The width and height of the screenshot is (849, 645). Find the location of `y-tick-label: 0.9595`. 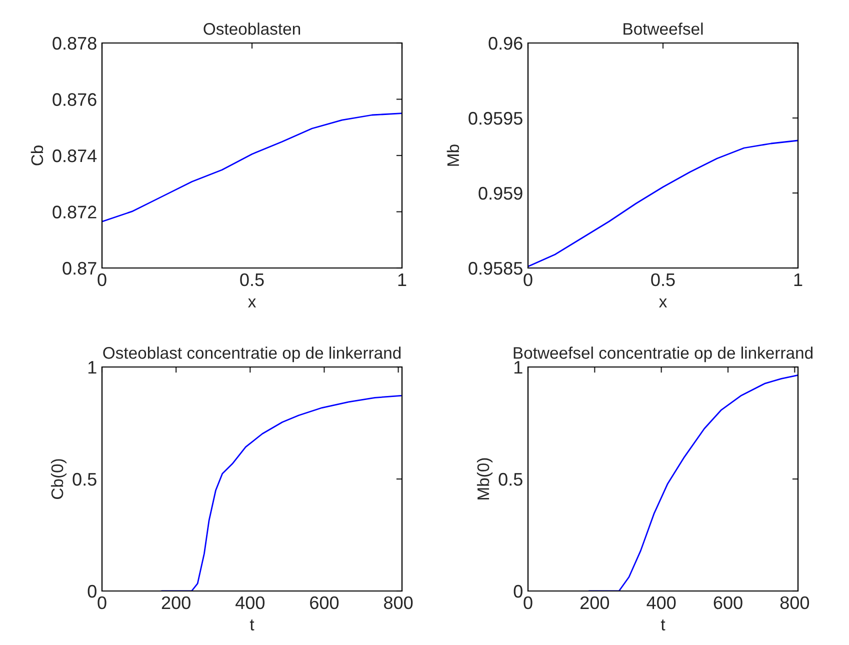

y-tick-label: 0.9595 is located at coordinates (495, 118).